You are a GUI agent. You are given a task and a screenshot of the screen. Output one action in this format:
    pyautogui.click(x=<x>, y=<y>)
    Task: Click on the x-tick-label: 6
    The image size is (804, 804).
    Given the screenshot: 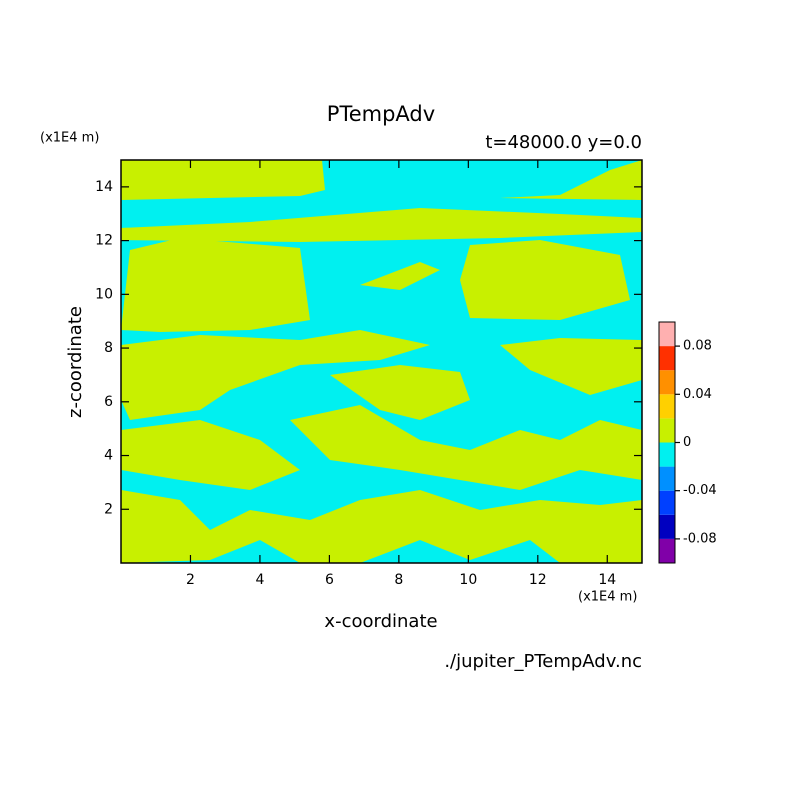 What is the action you would take?
    pyautogui.click(x=329, y=580)
    